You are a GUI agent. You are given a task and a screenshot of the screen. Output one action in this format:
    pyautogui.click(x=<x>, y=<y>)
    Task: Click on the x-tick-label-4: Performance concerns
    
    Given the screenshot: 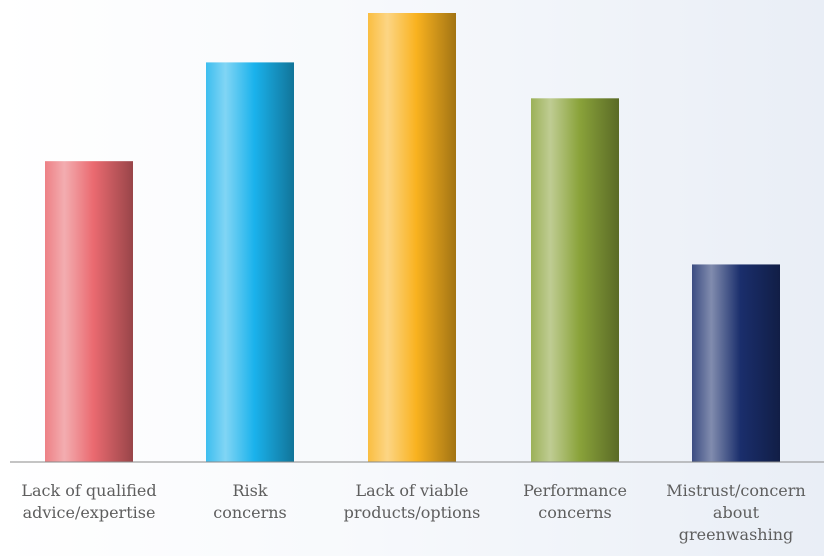 What is the action you would take?
    pyautogui.click(x=575, y=501)
    